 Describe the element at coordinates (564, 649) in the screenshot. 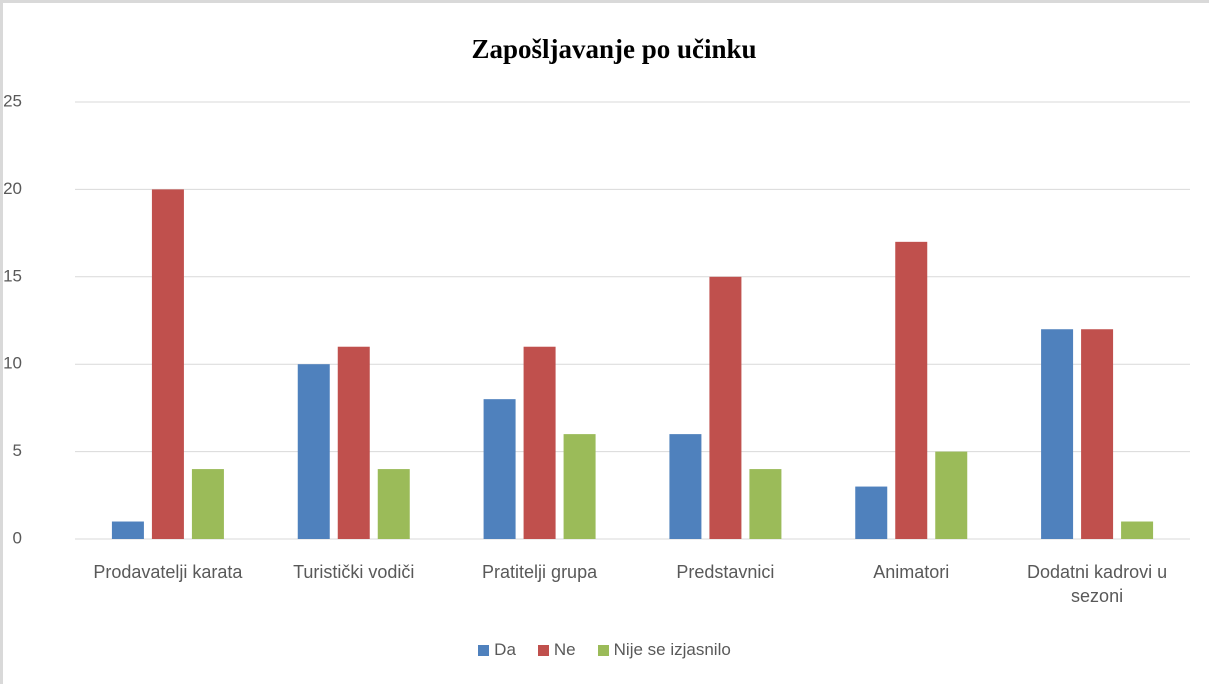

I see `legend-label: Ne` at that location.